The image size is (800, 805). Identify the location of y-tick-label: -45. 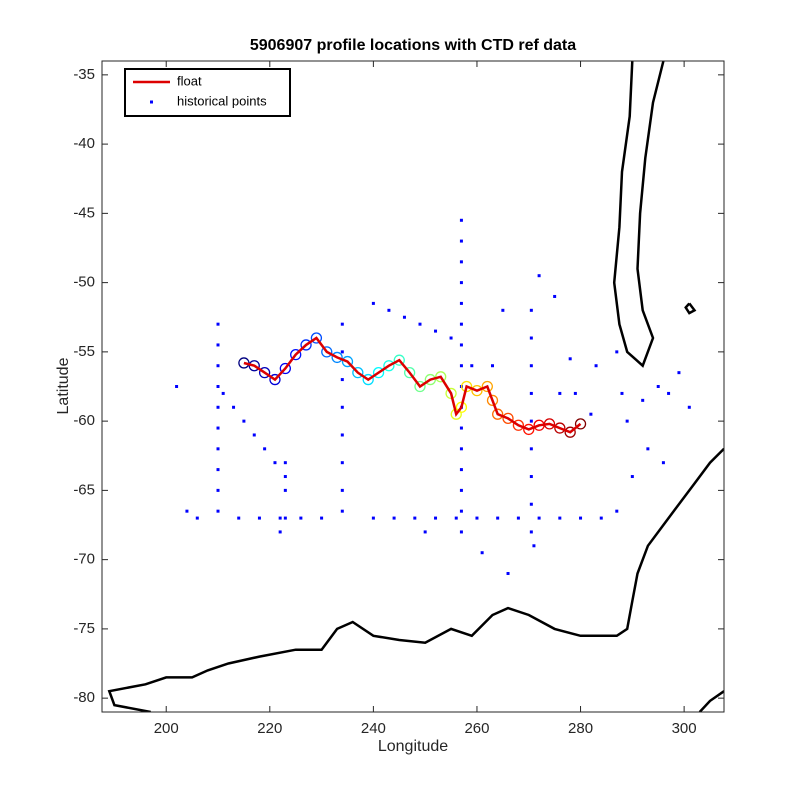
(84, 212).